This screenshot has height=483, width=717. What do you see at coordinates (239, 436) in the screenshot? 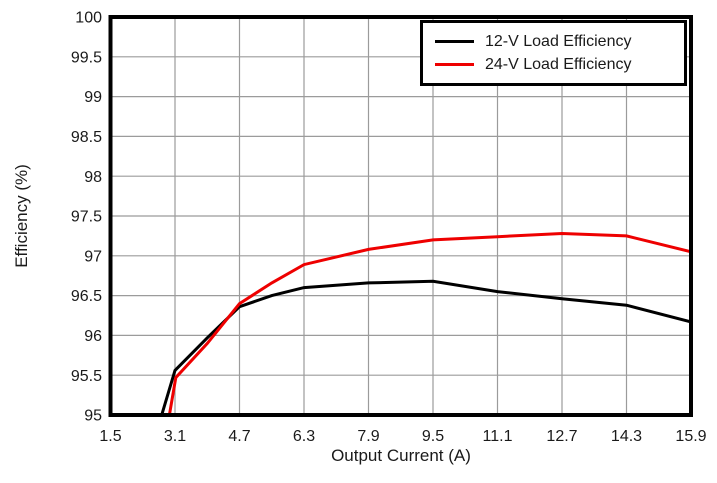
I see `x-tick-label: 4.7` at bounding box center [239, 436].